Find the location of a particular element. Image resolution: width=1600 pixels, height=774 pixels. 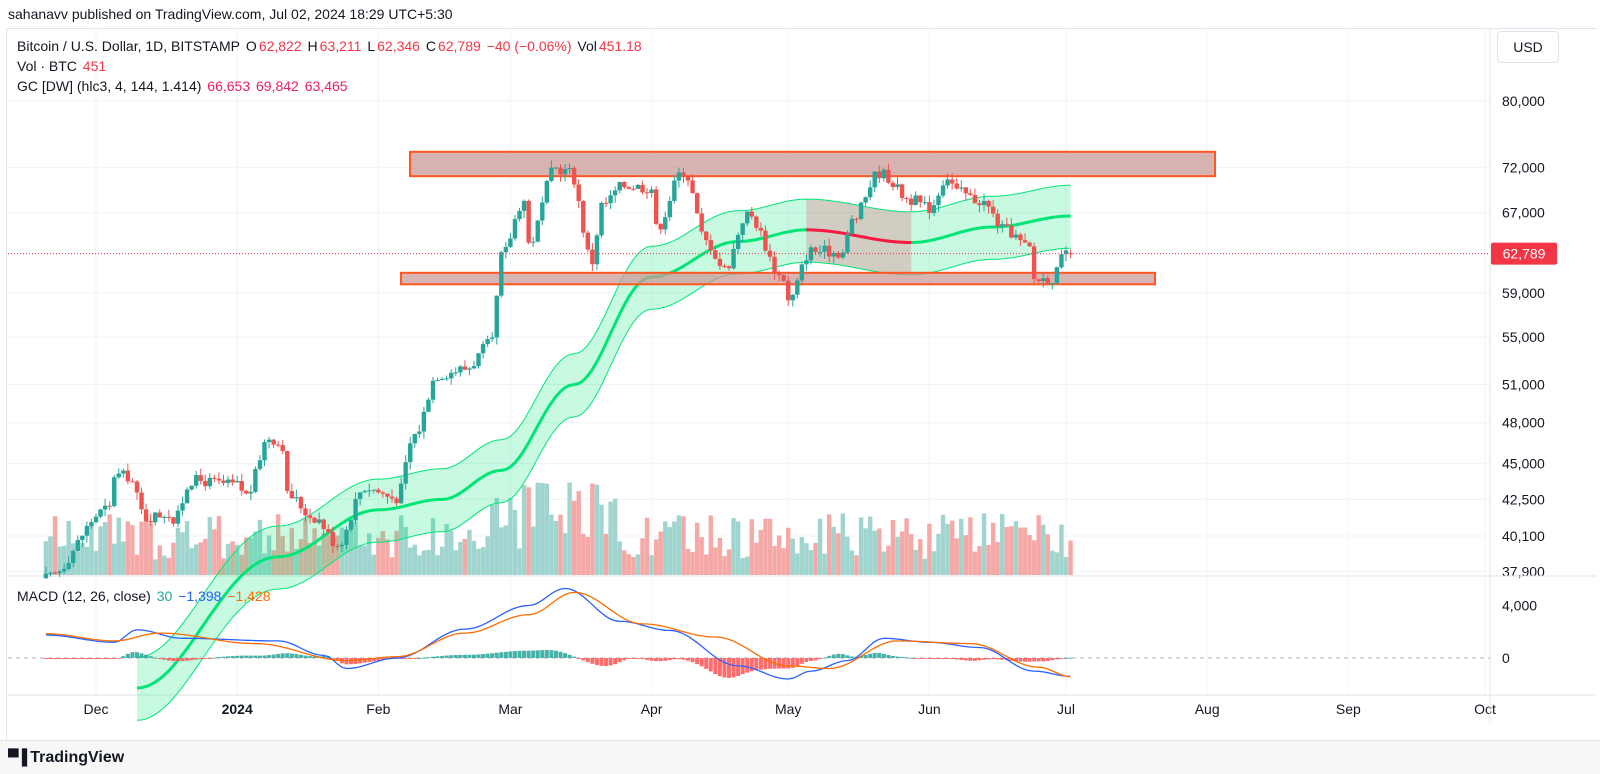

high-label: H is located at coordinates (312, 46).